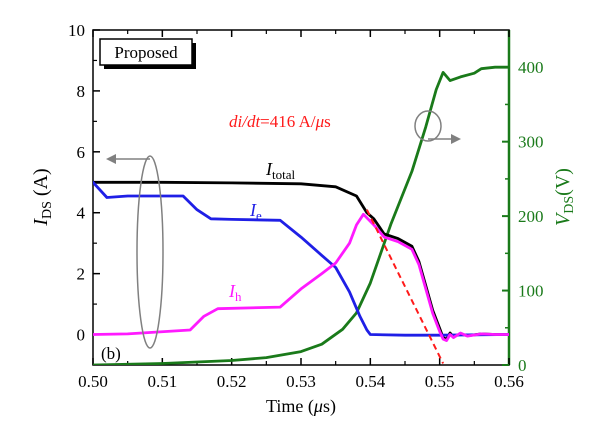  I want to click on x-tick-label: 0.50, so click(93, 381).